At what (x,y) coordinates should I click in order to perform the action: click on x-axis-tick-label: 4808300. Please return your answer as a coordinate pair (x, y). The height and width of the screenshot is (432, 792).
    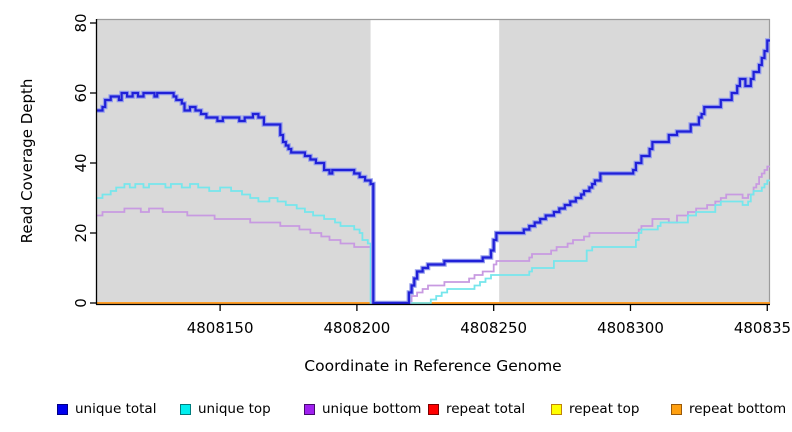
    Looking at the image, I should click on (630, 328).